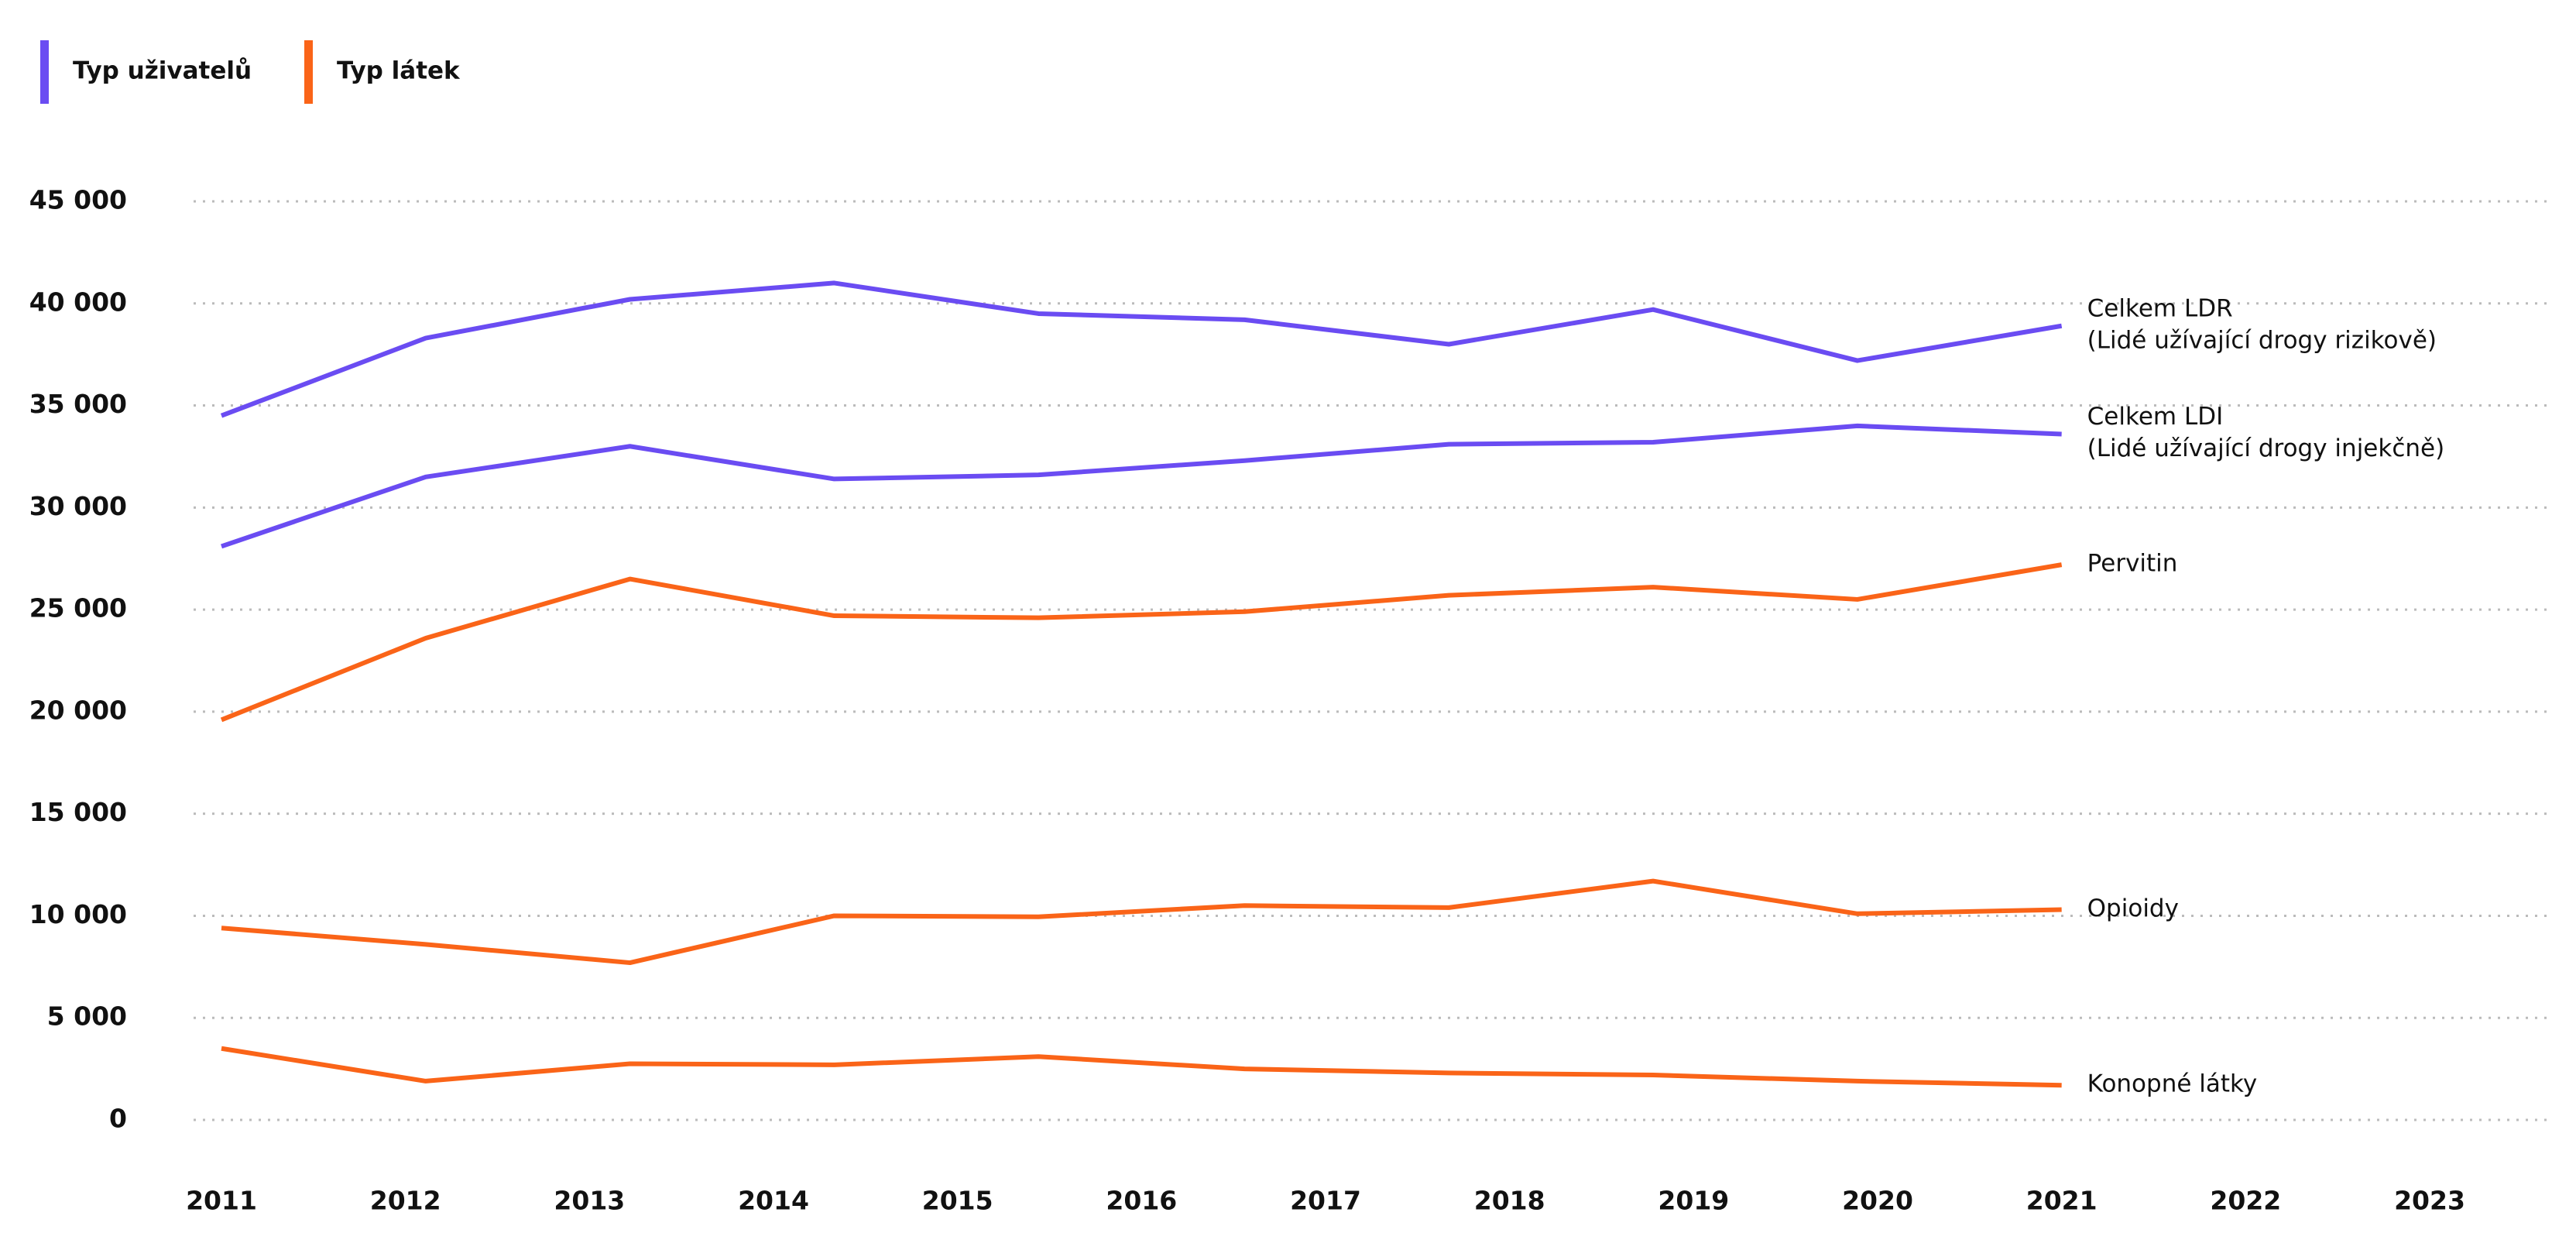 The width and height of the screenshot is (2576, 1257). What do you see at coordinates (2133, 909) in the screenshot?
I see `series-label: Opioidy` at bounding box center [2133, 909].